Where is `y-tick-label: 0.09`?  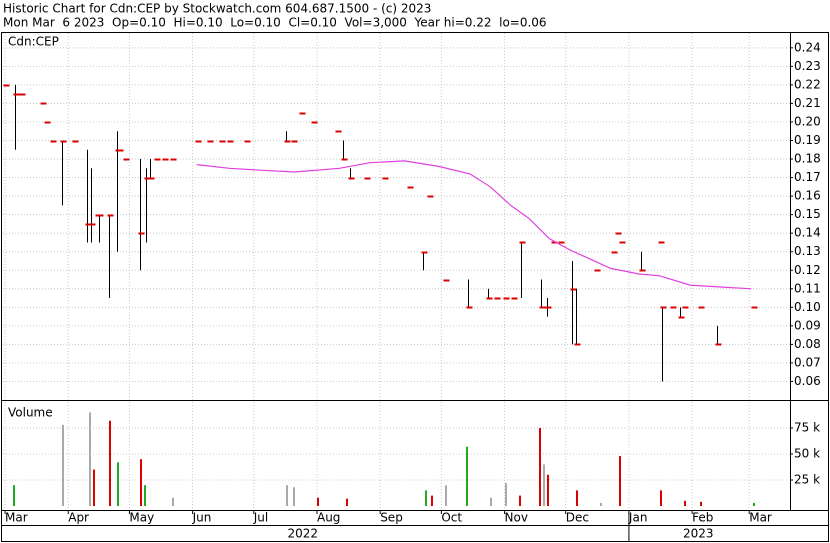
y-tick-label: 0.09 is located at coordinates (807, 325).